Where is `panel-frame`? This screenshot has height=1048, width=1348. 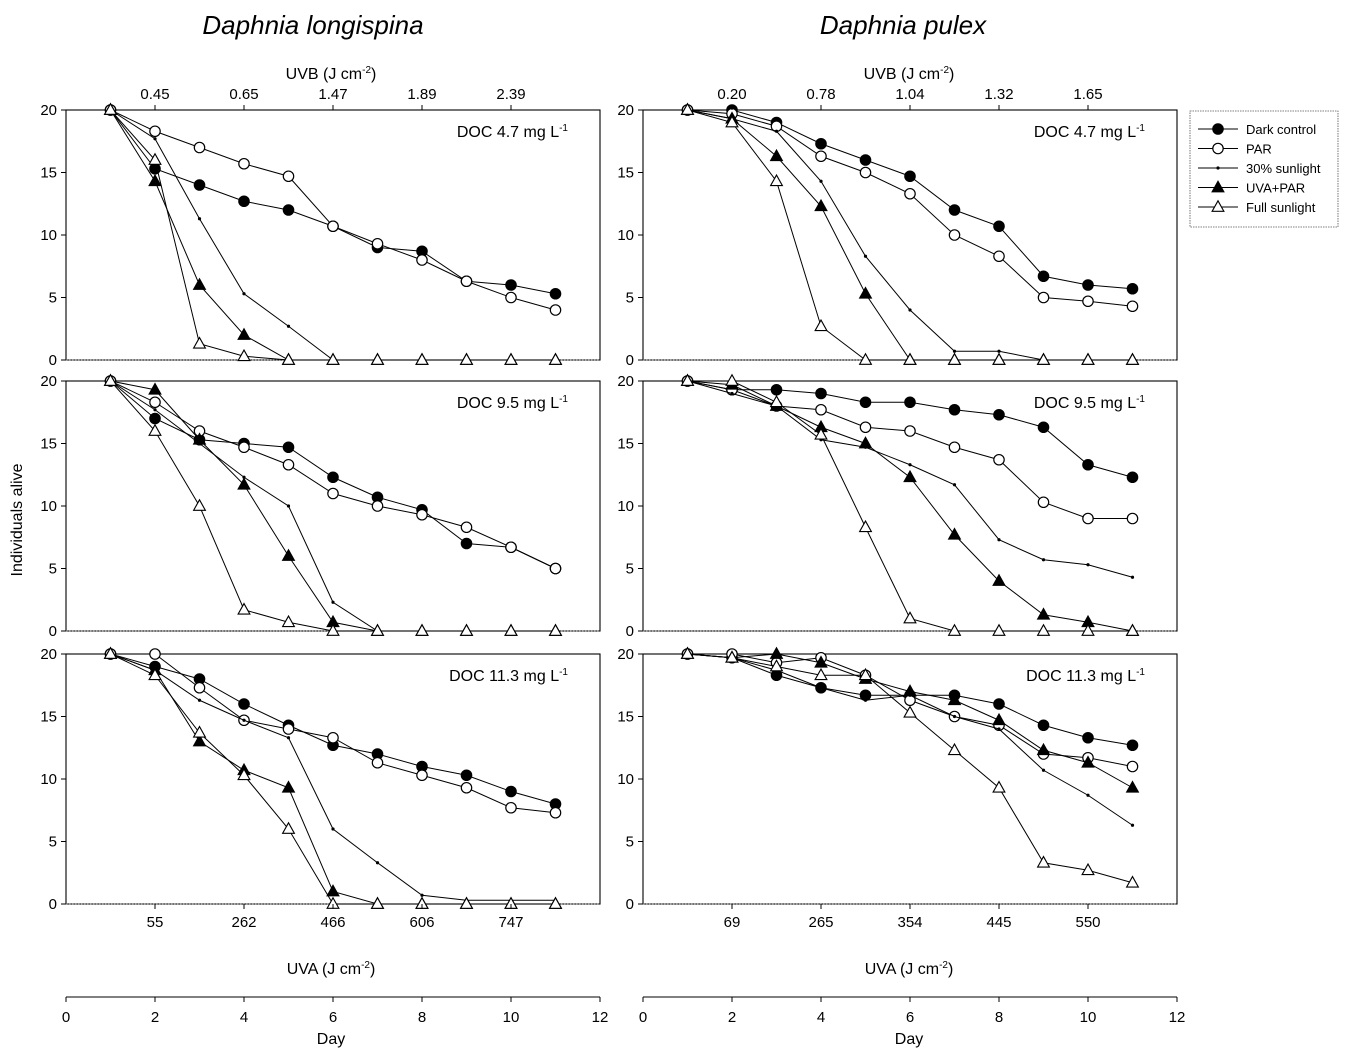 panel-frame is located at coordinates (910, 506).